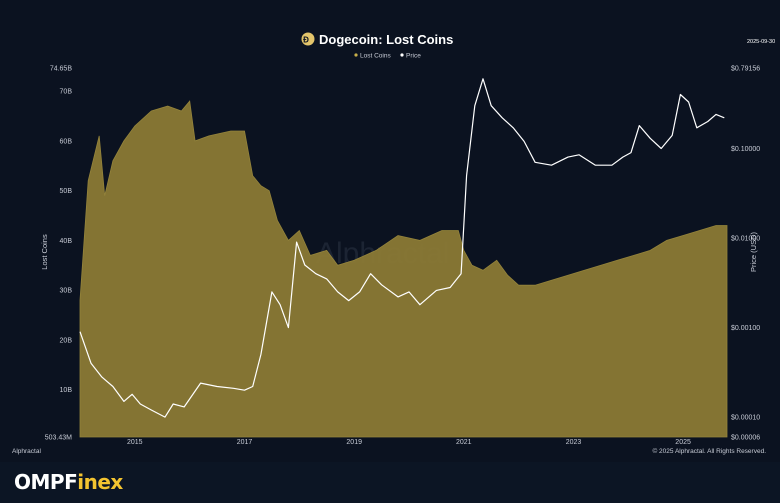 This screenshot has height=503, width=780. I want to click on y-right-tick-label: $0.00100, so click(745, 328).